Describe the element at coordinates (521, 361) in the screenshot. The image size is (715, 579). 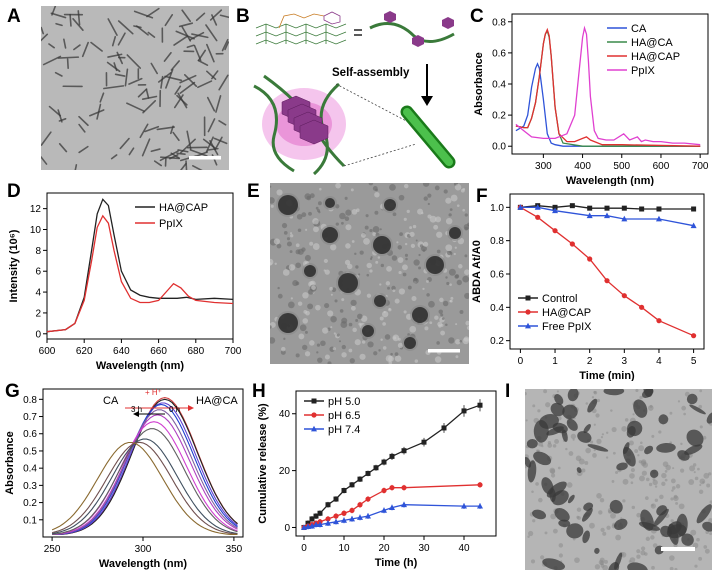
I see `f-x-tick-label: 0` at that location.